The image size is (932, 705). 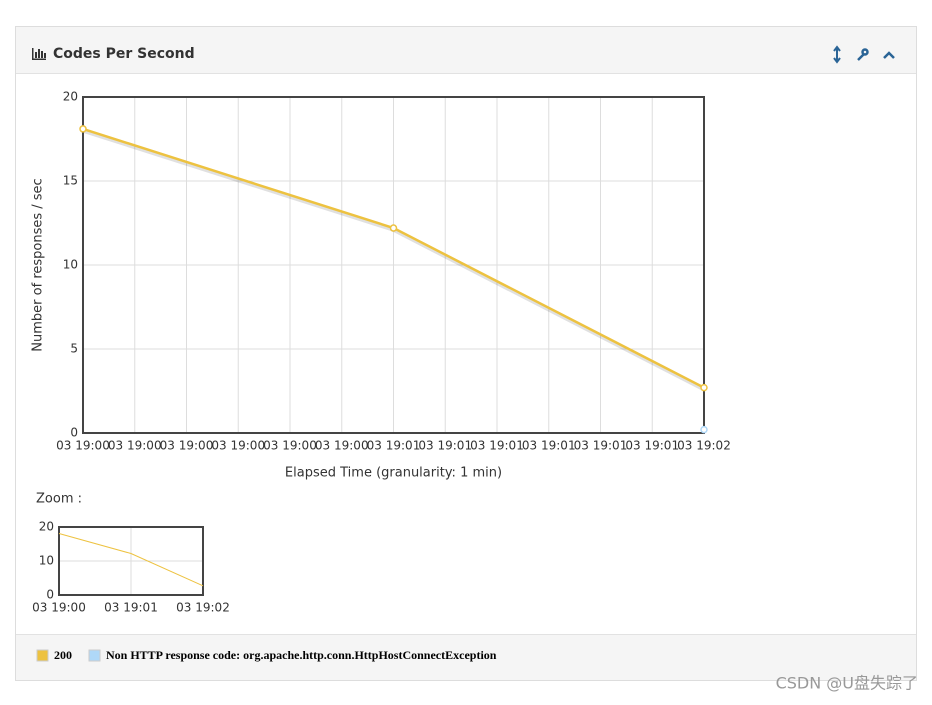 I want to click on legend-area, so click(x=466, y=657).